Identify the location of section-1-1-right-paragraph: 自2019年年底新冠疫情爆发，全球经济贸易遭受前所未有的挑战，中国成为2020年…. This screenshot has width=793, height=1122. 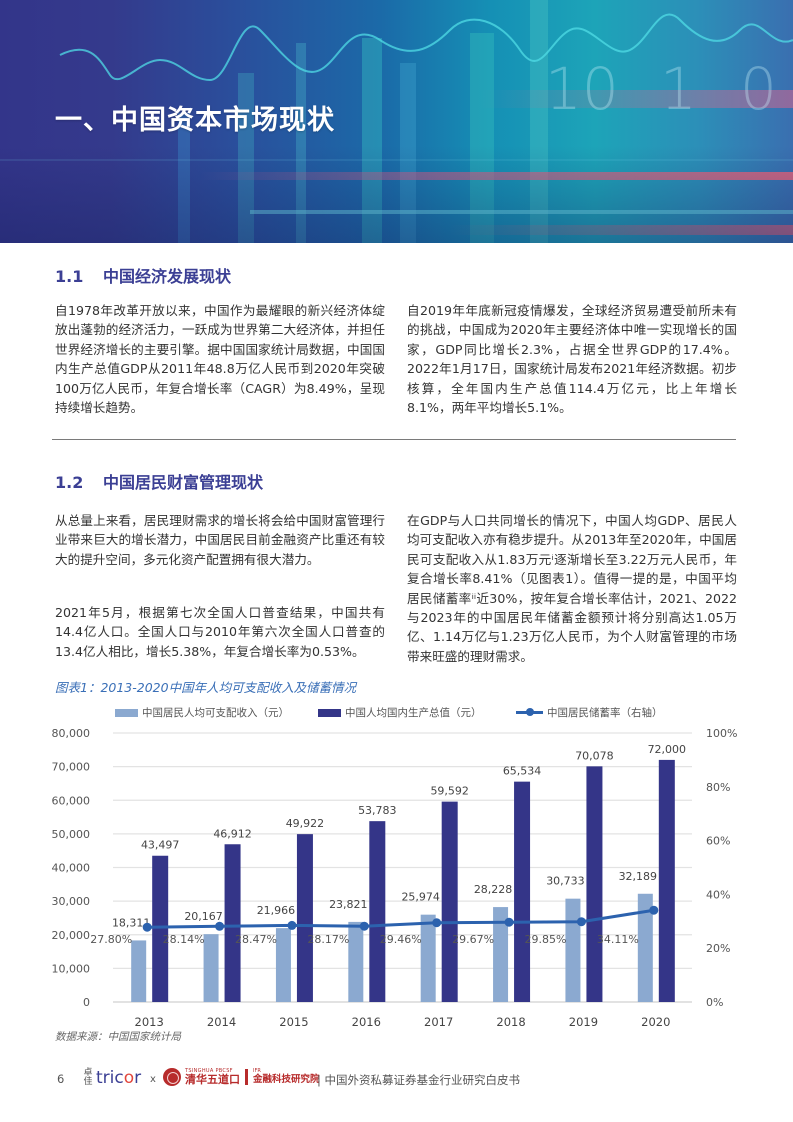
(572, 359).